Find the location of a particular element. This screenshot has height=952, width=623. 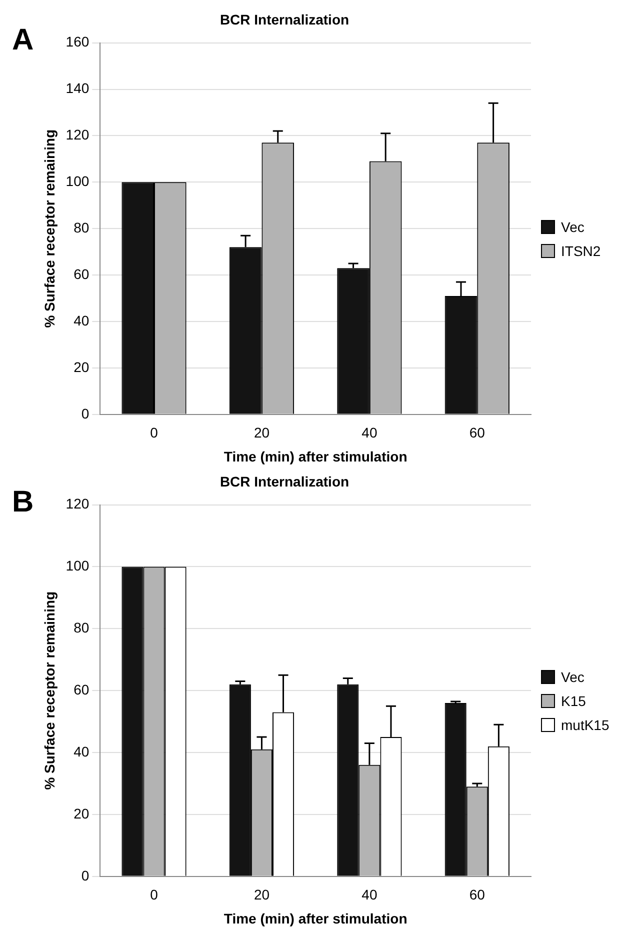

y-tick-label: 140 is located at coordinates (78, 88).